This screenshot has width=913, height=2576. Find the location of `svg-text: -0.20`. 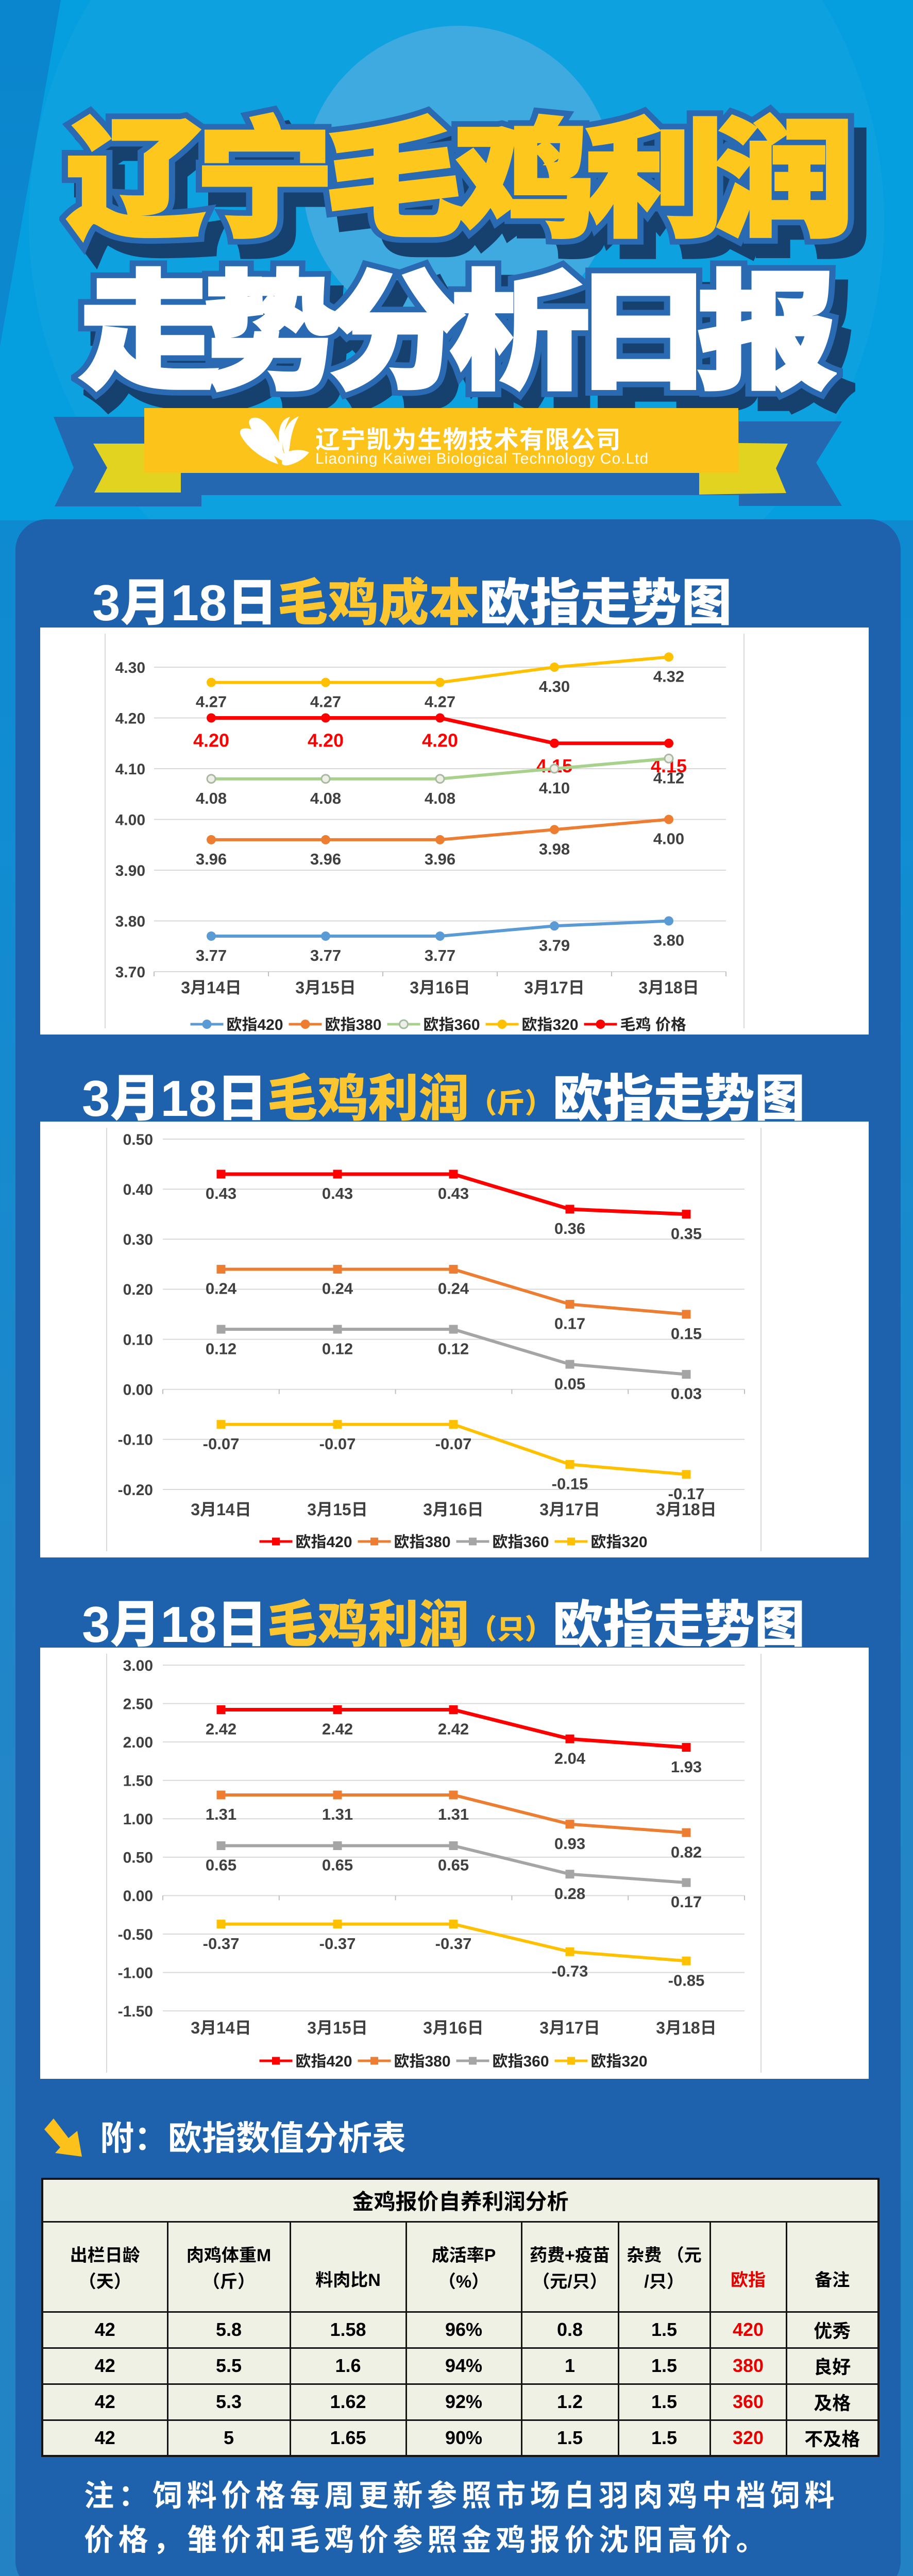

svg-text: -0.20 is located at coordinates (135, 1490).